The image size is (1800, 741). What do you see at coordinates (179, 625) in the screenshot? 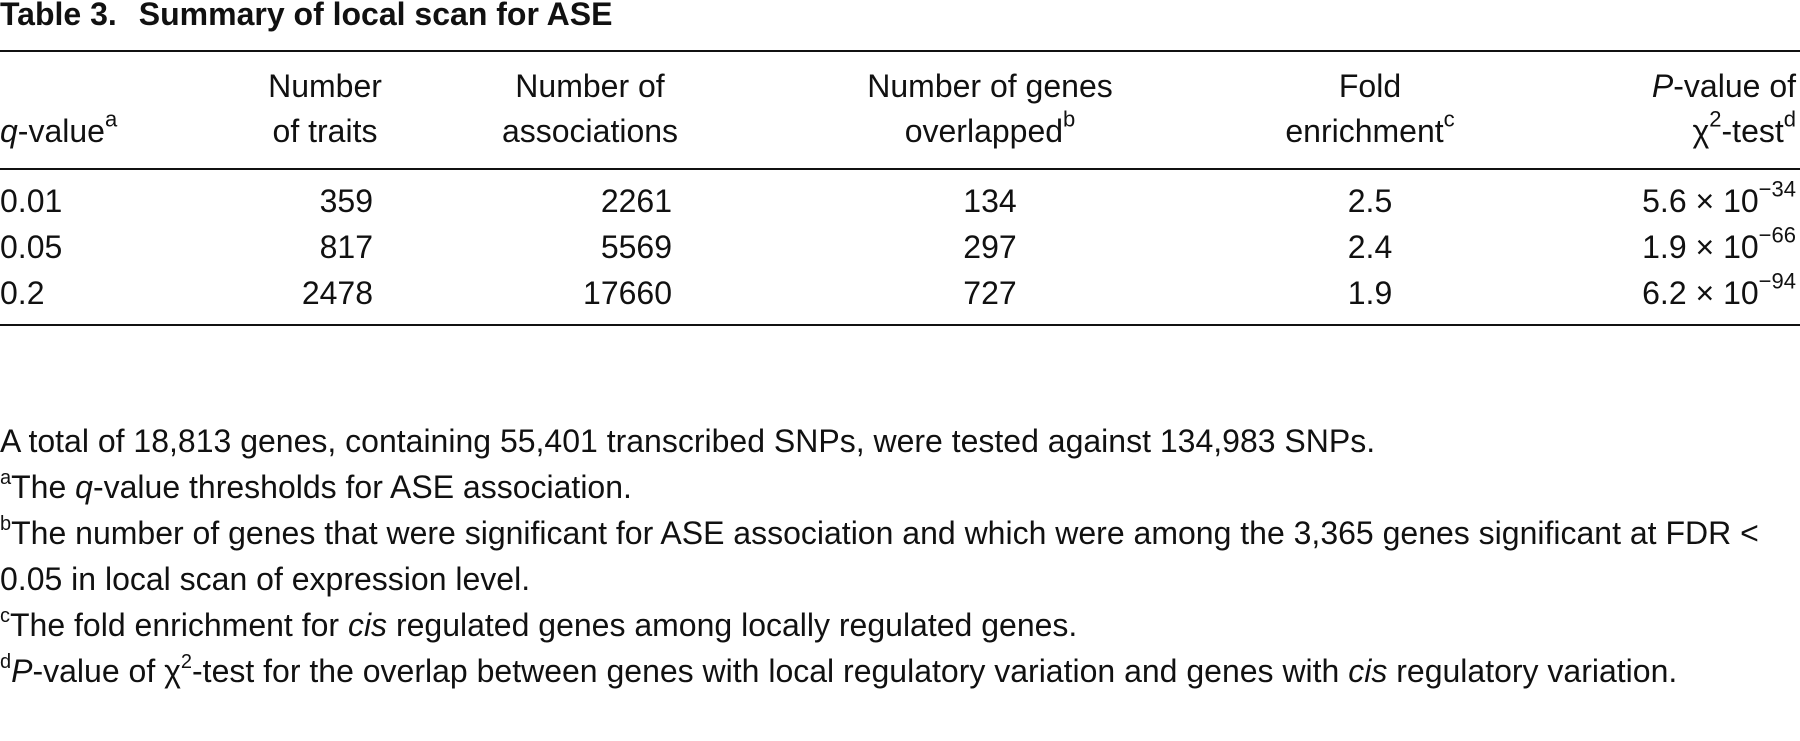
I see `footnote-text: The fold enrichment for` at bounding box center [179, 625].